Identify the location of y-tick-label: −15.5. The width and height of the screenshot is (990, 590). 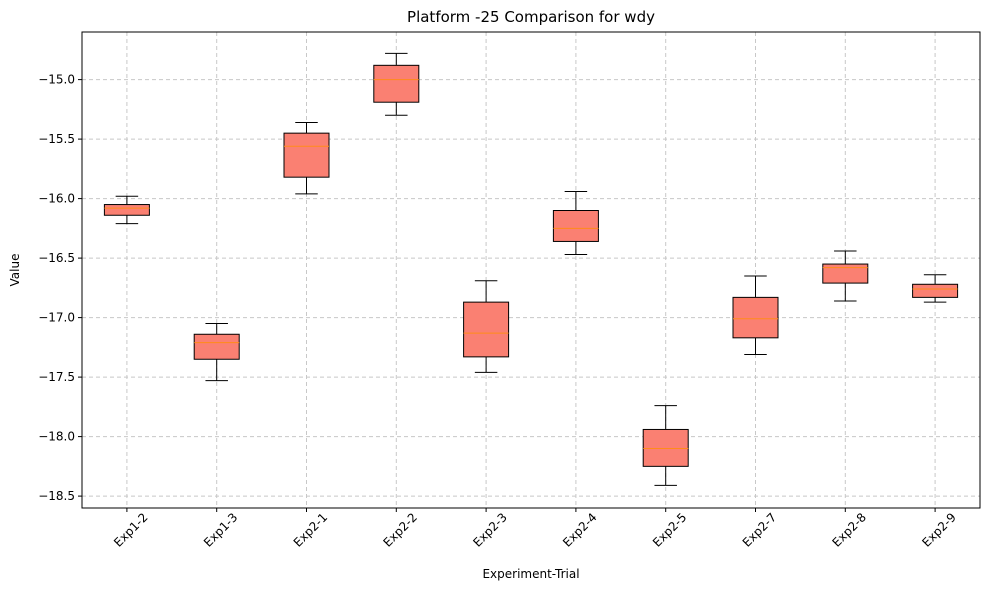
(56, 139).